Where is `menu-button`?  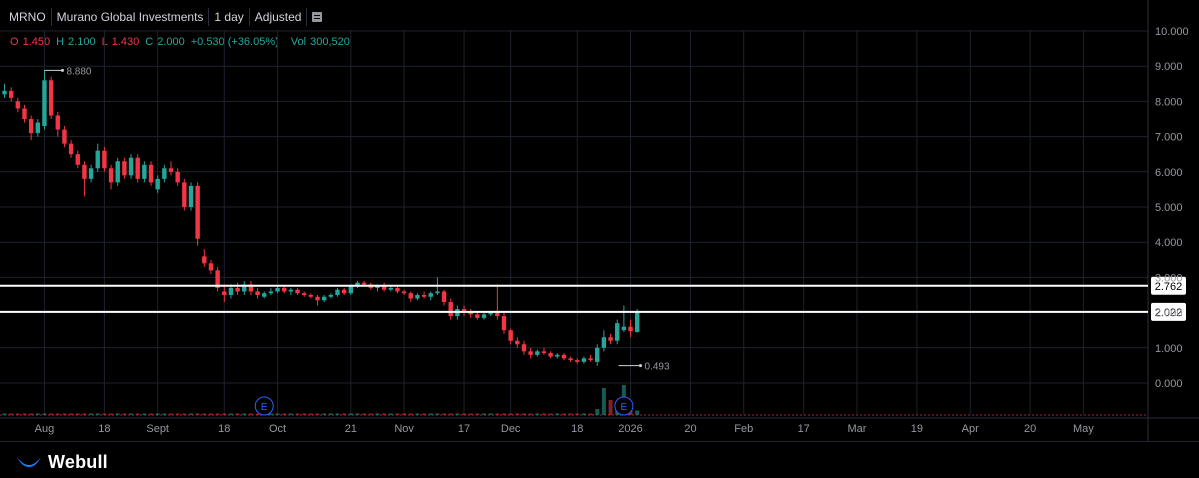 menu-button is located at coordinates (317, 17).